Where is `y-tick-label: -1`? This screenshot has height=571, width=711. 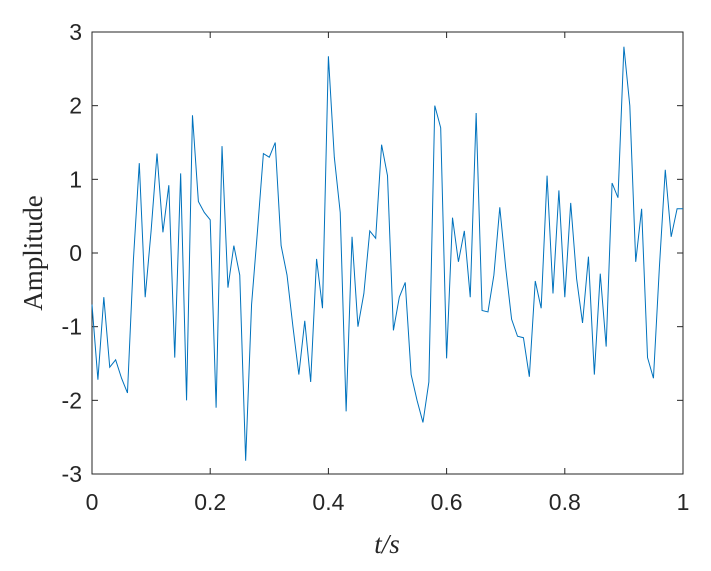 y-tick-label: -1 is located at coordinates (72, 327).